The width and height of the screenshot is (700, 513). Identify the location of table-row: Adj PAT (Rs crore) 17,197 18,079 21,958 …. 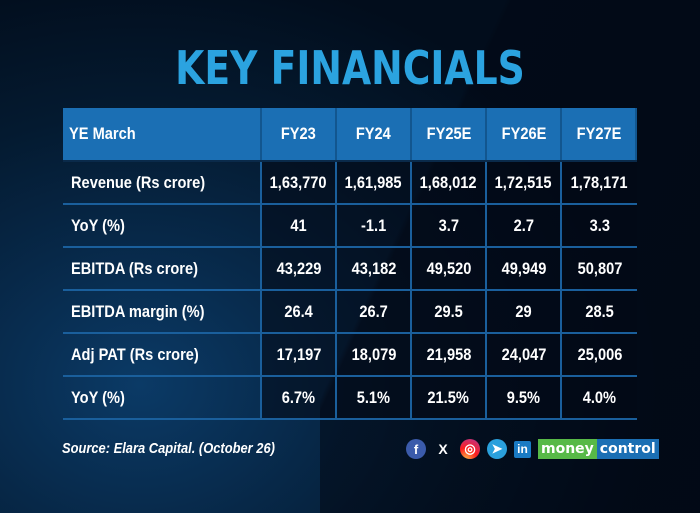
(350, 355).